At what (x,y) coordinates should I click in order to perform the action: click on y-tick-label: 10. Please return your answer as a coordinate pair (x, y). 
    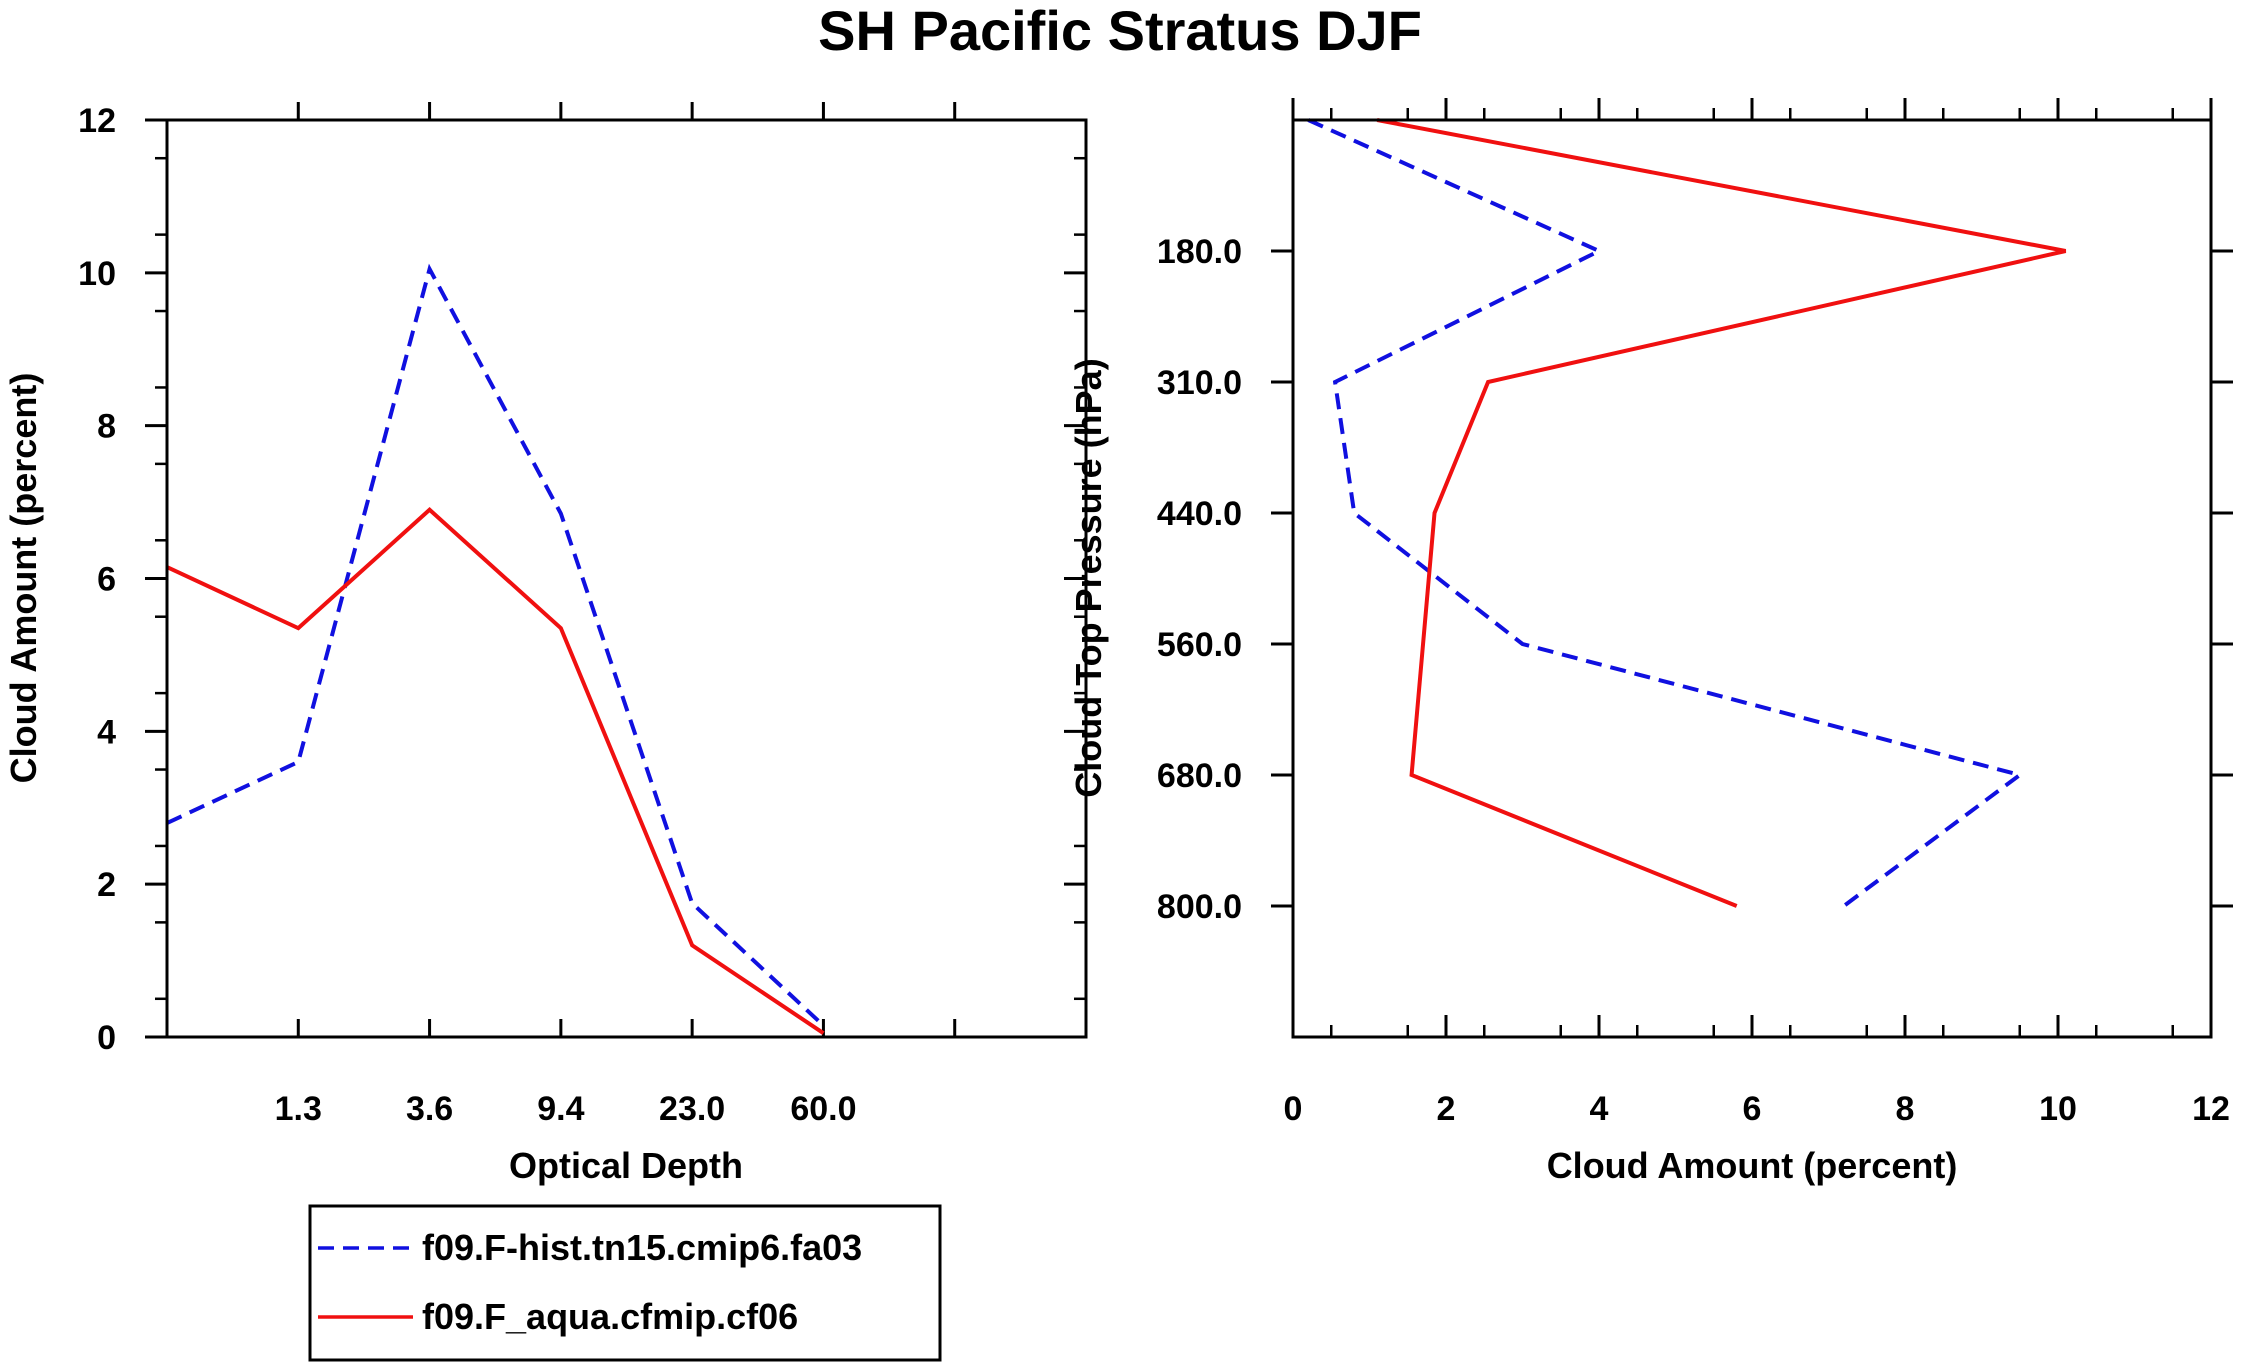
    Looking at the image, I should click on (97, 274).